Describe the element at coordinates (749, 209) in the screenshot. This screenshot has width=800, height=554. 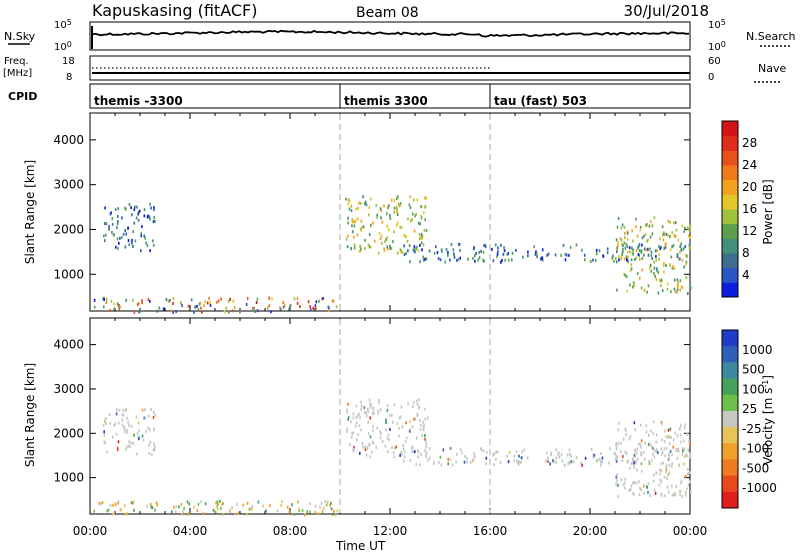
I see `colorbar-tick-label: 16` at that location.